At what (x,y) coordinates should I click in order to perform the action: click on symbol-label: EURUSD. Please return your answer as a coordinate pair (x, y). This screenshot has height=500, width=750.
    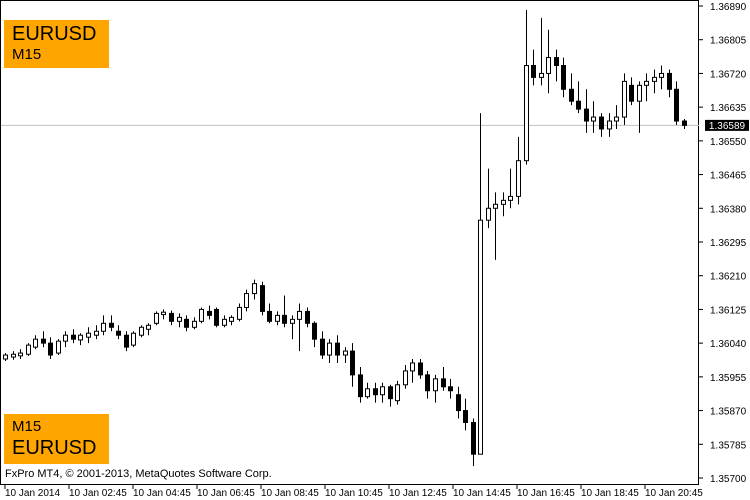
    Looking at the image, I should click on (54, 34).